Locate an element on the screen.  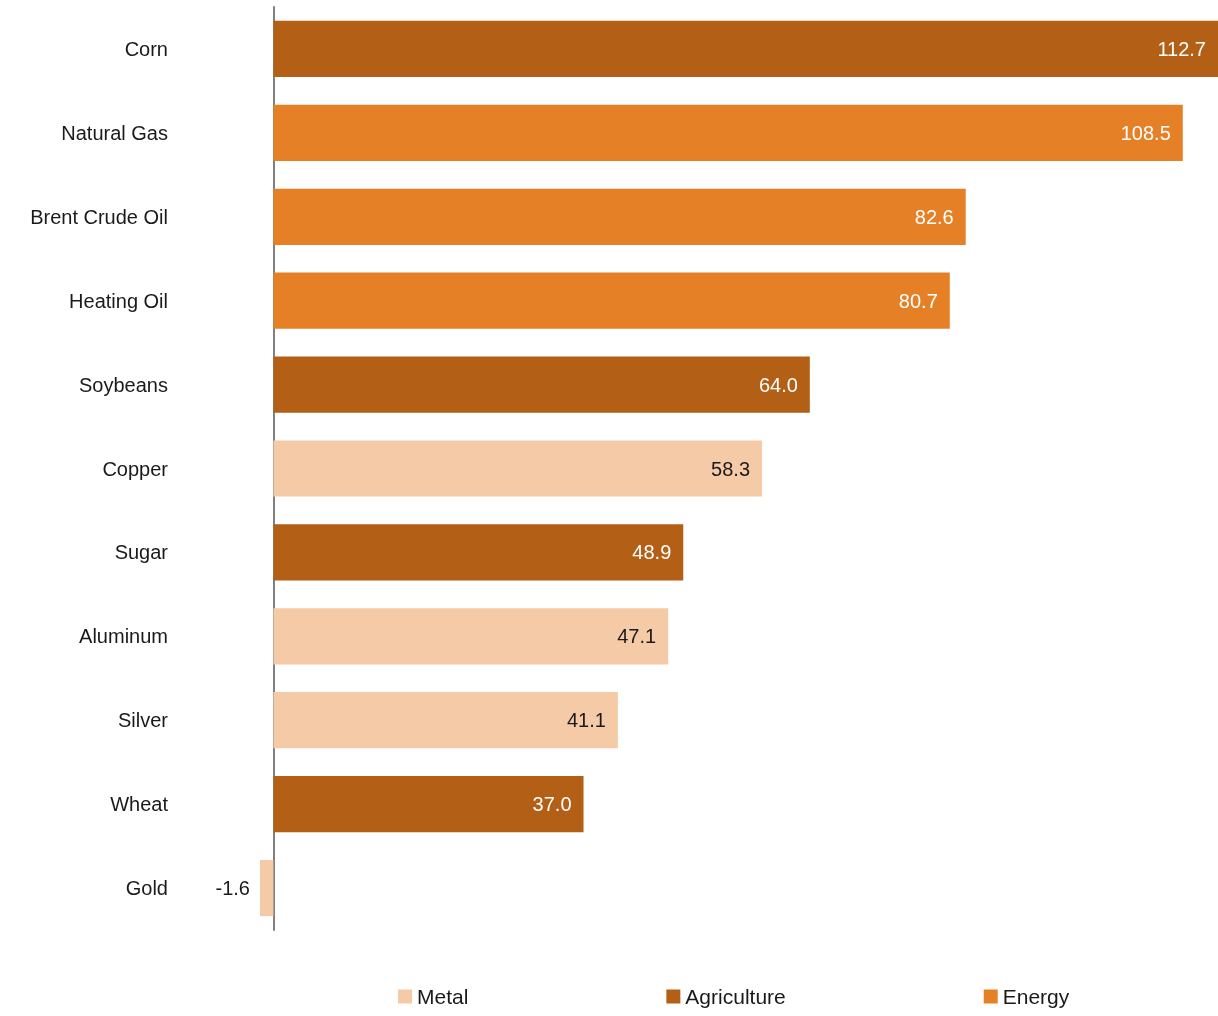
y-tick-label: Copper is located at coordinates (135, 468).